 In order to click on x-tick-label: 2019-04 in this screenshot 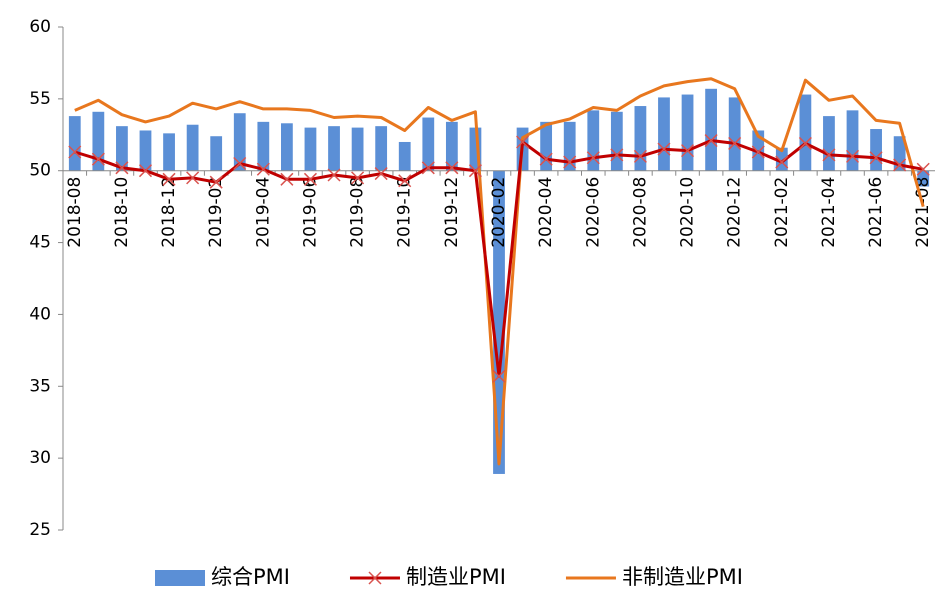, I will do `click(263, 212)`.